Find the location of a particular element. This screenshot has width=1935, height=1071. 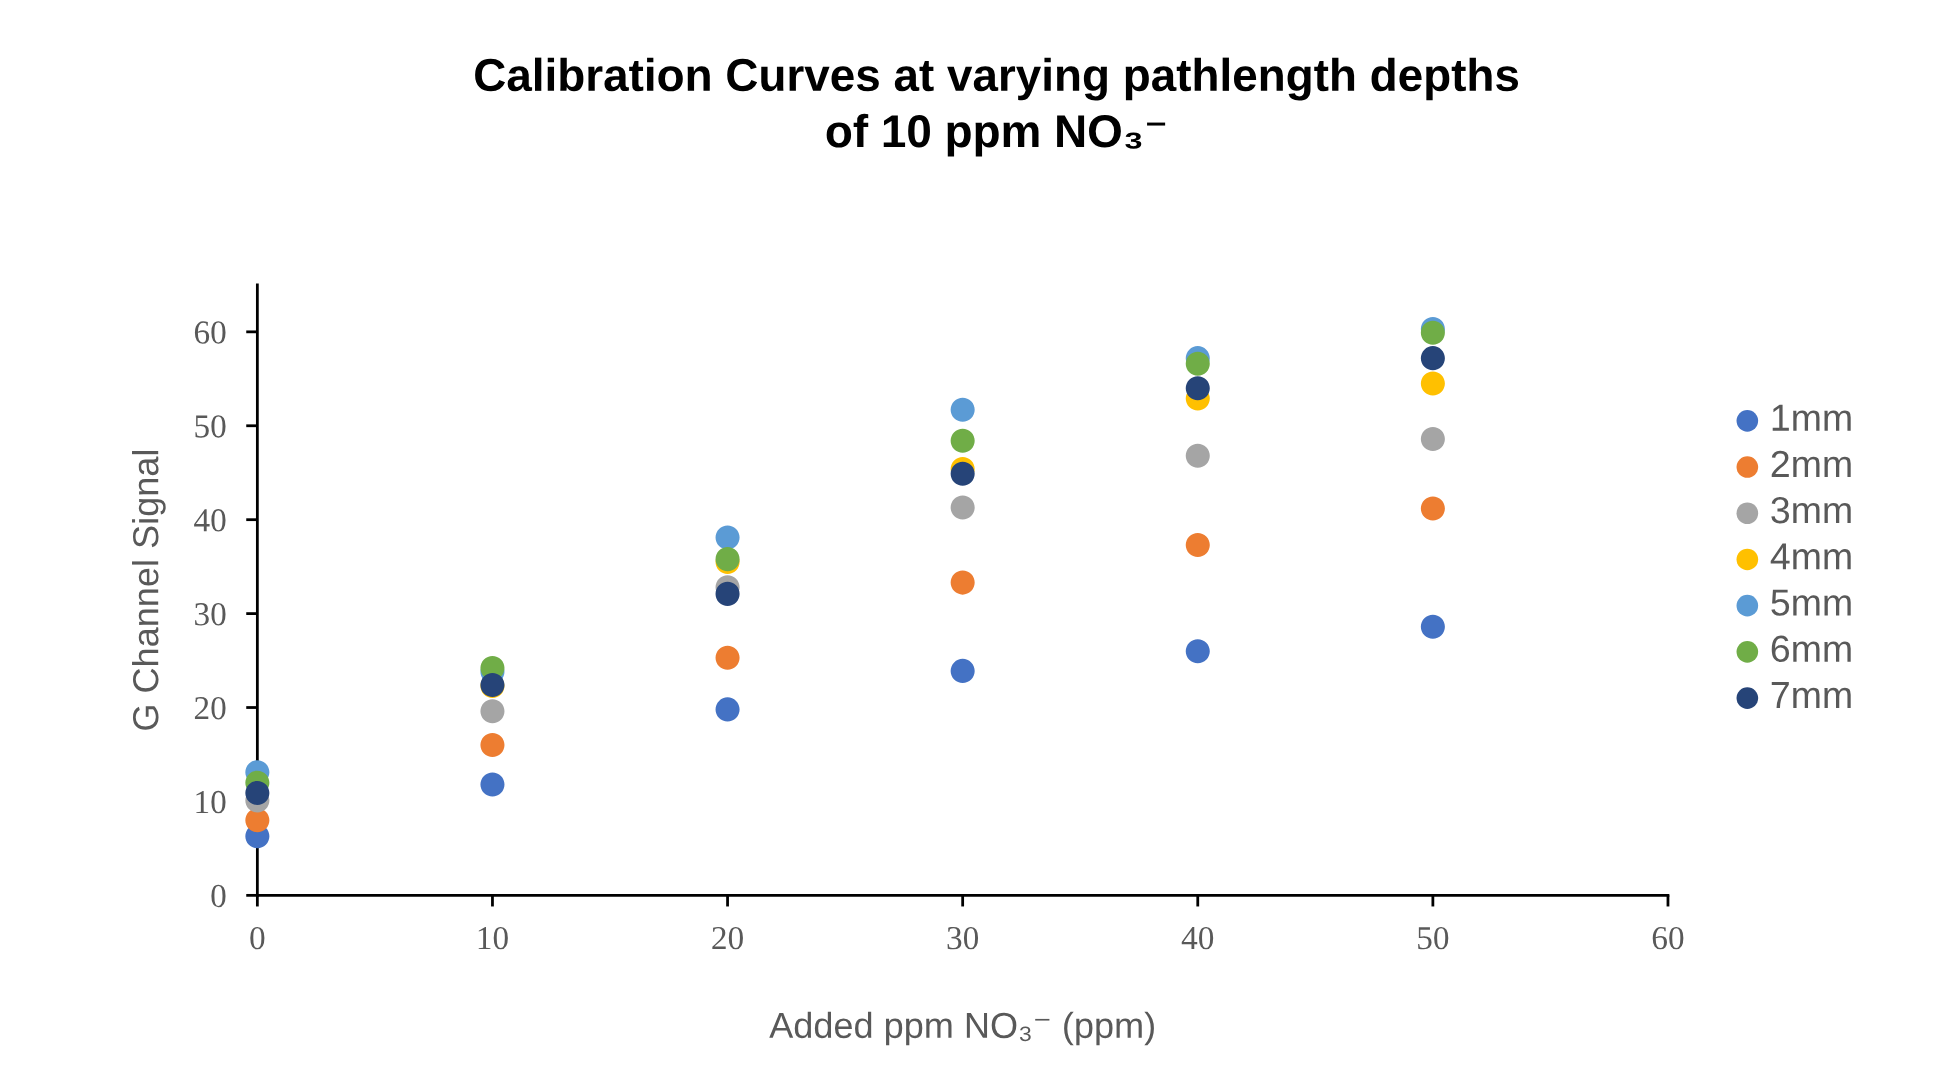

y-tick-label: 0 is located at coordinates (218, 896).